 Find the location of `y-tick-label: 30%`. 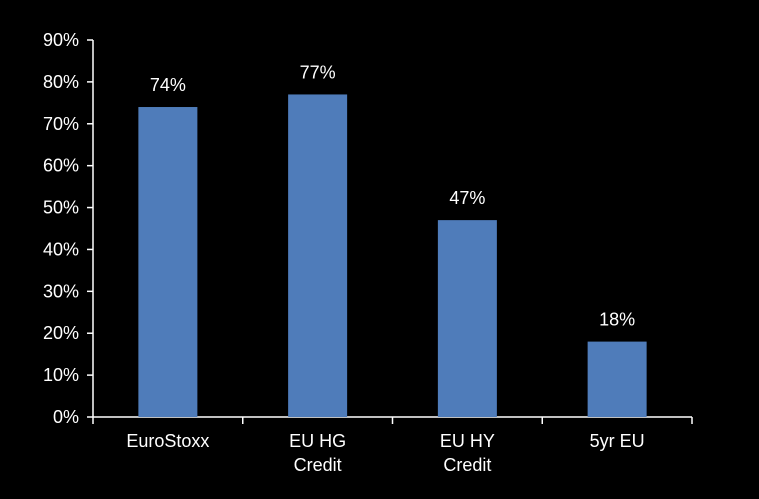

y-tick-label: 30% is located at coordinates (61, 291).